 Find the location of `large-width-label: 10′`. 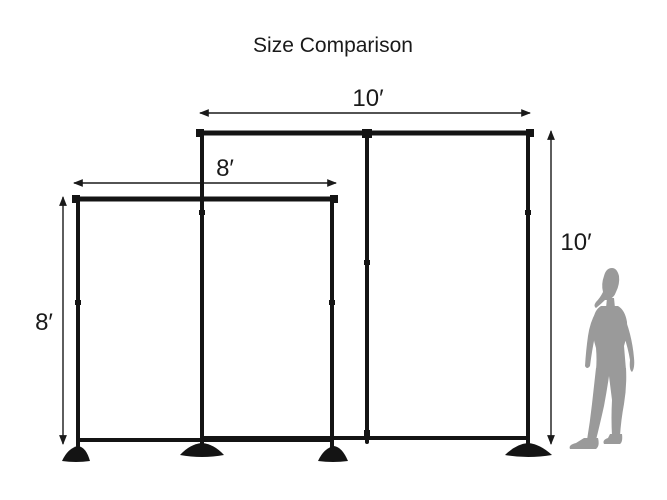

large-width-label: 10′ is located at coordinates (368, 98).